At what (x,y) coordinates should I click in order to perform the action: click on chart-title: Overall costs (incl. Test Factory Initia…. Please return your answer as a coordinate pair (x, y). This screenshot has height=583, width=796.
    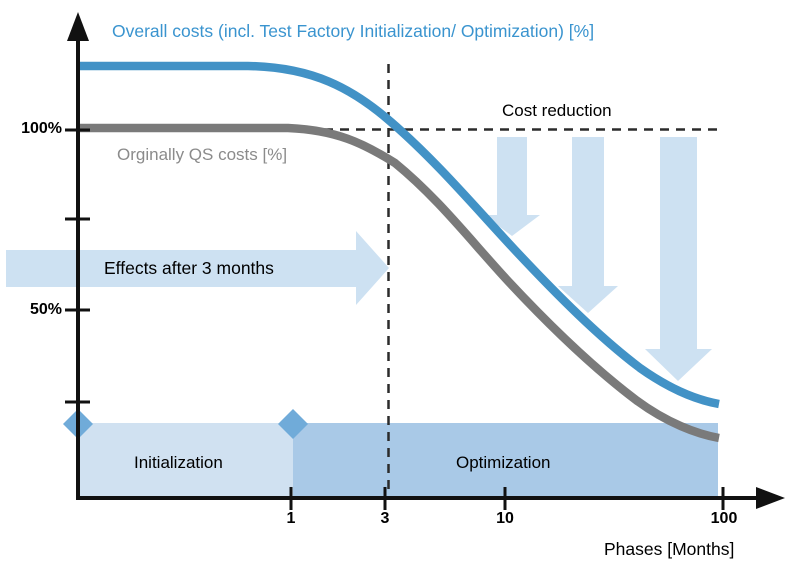
    Looking at the image, I should click on (353, 31).